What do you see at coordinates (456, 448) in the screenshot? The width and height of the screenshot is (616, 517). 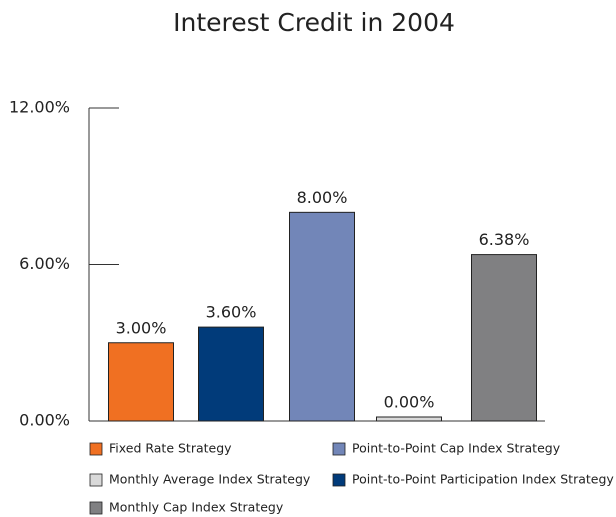 I see `legend-label: Point-to-Point Cap Index Strategy` at bounding box center [456, 448].